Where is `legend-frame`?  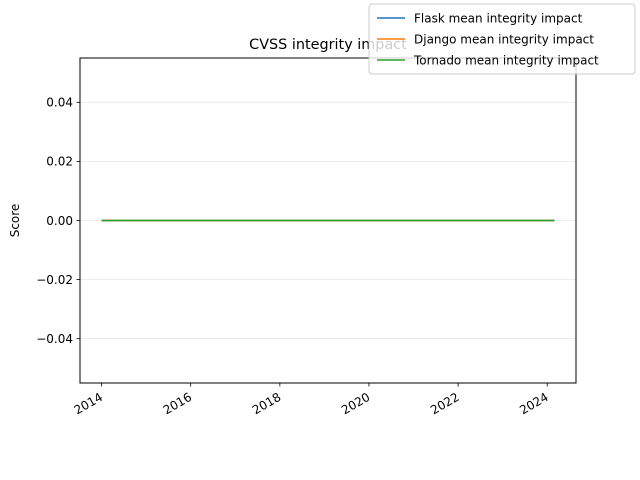
legend-frame is located at coordinates (502, 39).